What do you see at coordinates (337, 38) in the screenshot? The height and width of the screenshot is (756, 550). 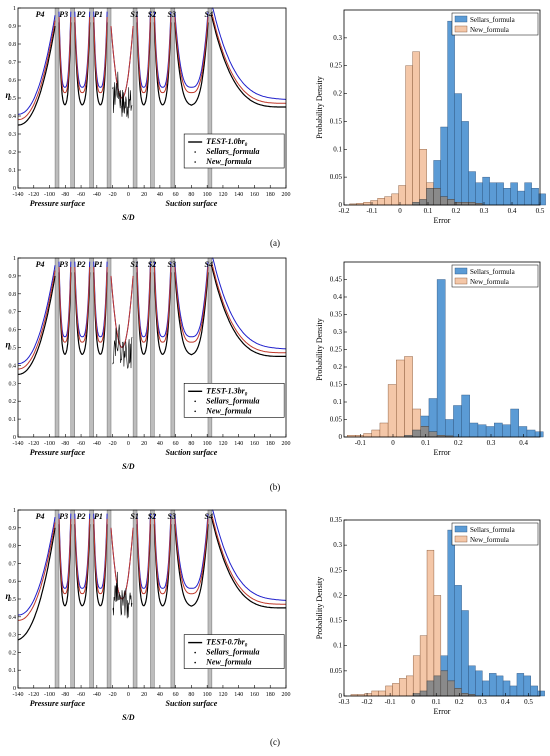 I see `hist-y-tick-label: 0.3` at bounding box center [337, 38].